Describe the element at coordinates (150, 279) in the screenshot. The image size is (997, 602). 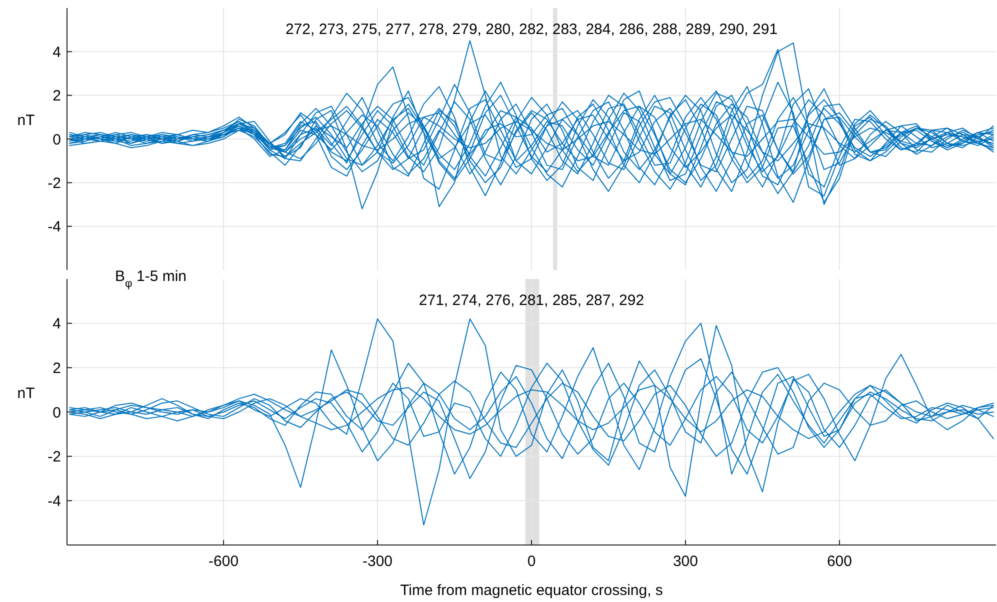
I see `annotation: B$_{φ}$ 1-5 min` at that location.